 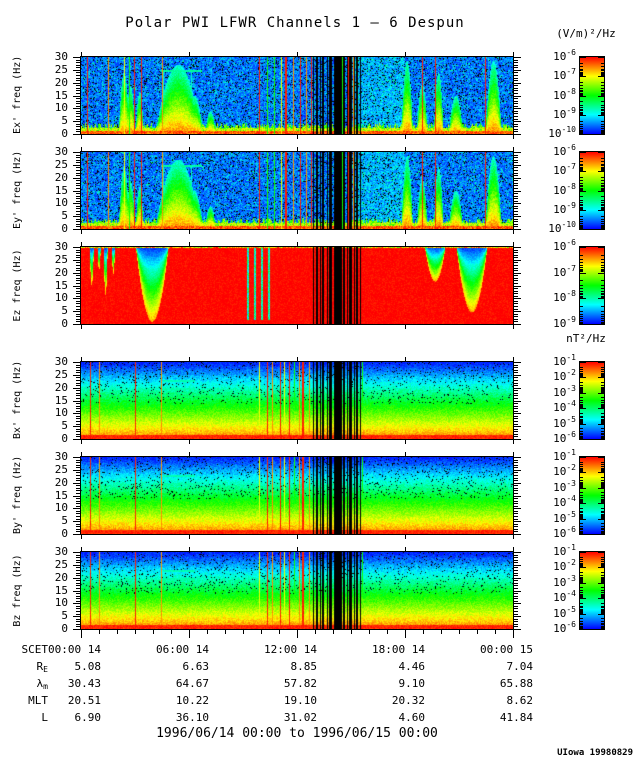 What do you see at coordinates (412, 717) in the screenshot?
I see `ephemeris-l-value-3: 4.60` at bounding box center [412, 717].